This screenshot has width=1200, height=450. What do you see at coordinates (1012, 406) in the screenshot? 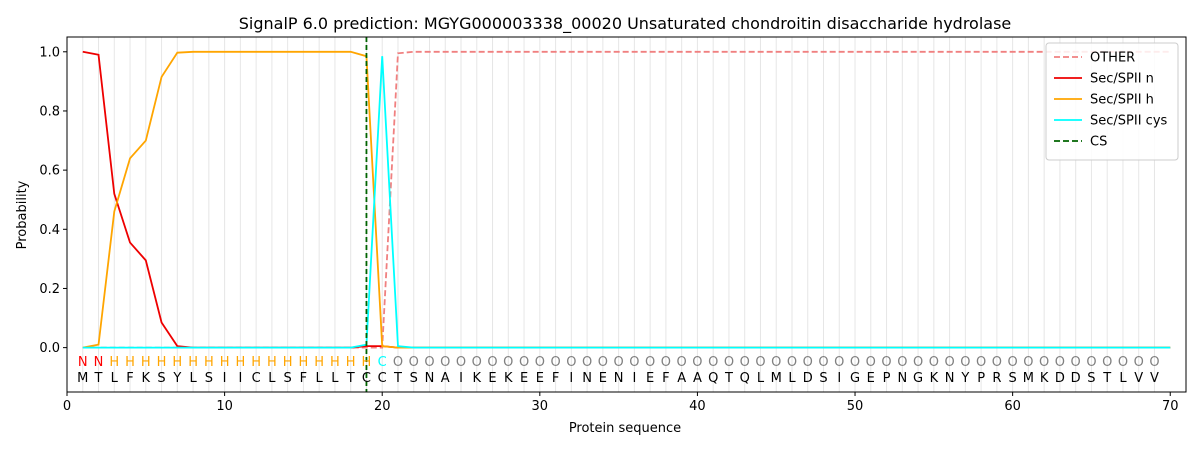
I see `x-tick-label: 60` at bounding box center [1012, 406].